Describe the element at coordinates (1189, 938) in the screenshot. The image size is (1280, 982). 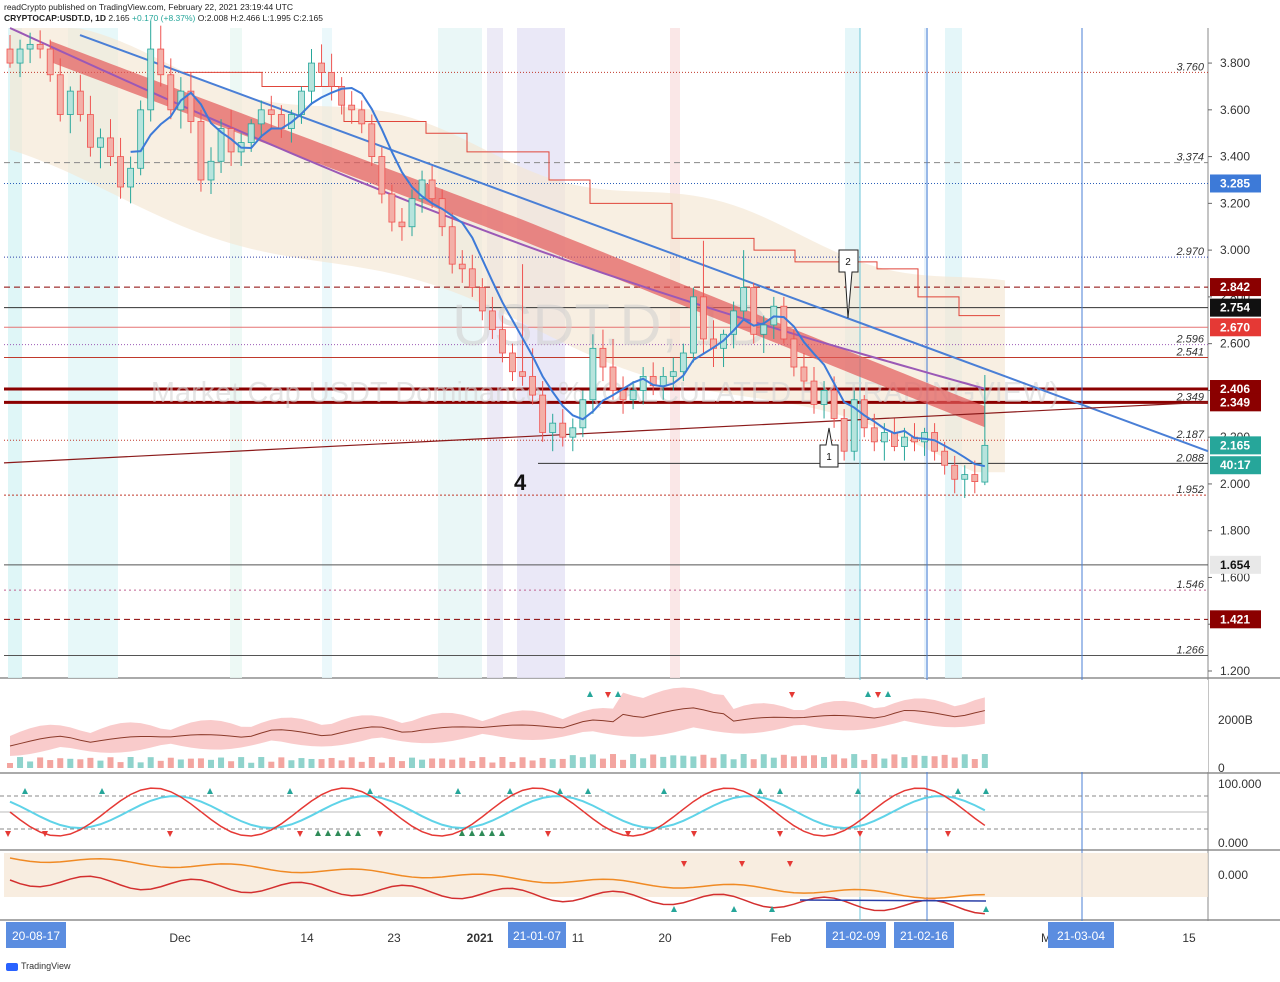
I see `time-tick-label: 15` at that location.